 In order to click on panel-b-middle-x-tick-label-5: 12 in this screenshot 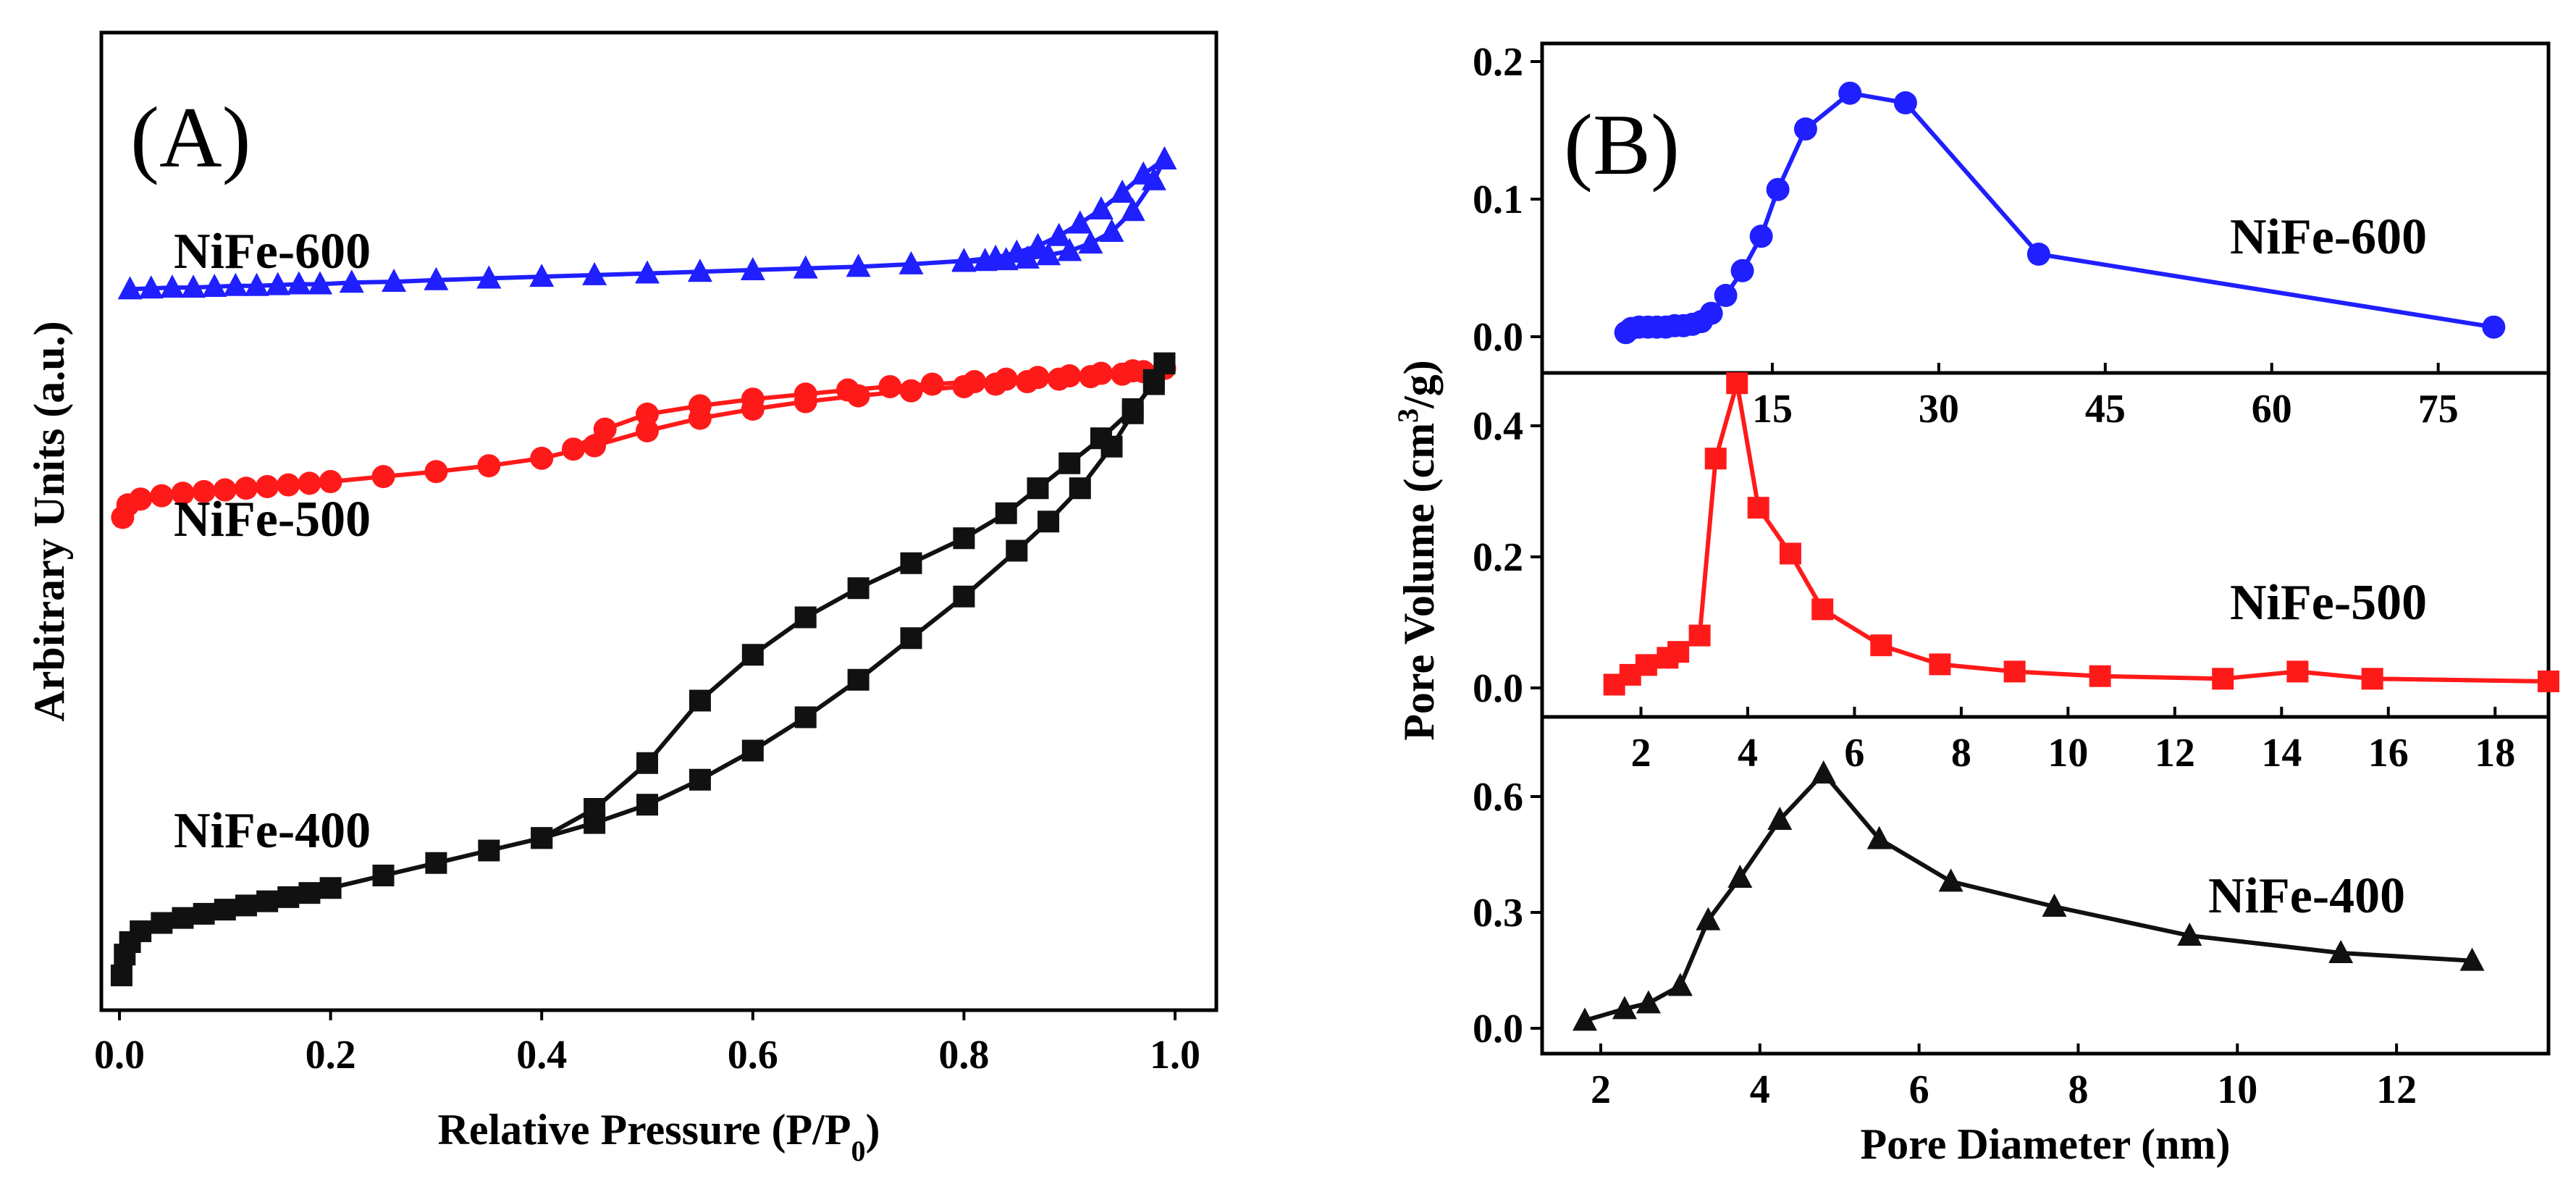, I will do `click(2175, 753)`.